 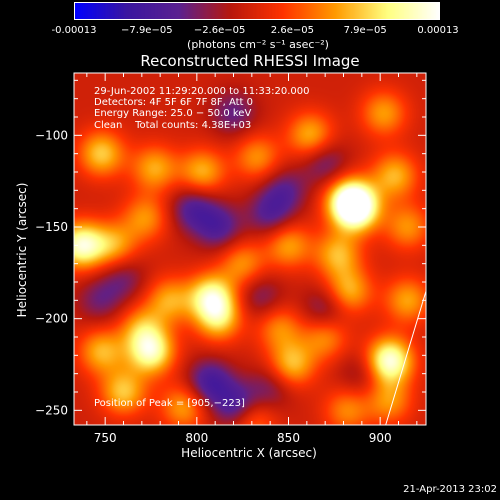 I want to click on colorbar, so click(x=257, y=11).